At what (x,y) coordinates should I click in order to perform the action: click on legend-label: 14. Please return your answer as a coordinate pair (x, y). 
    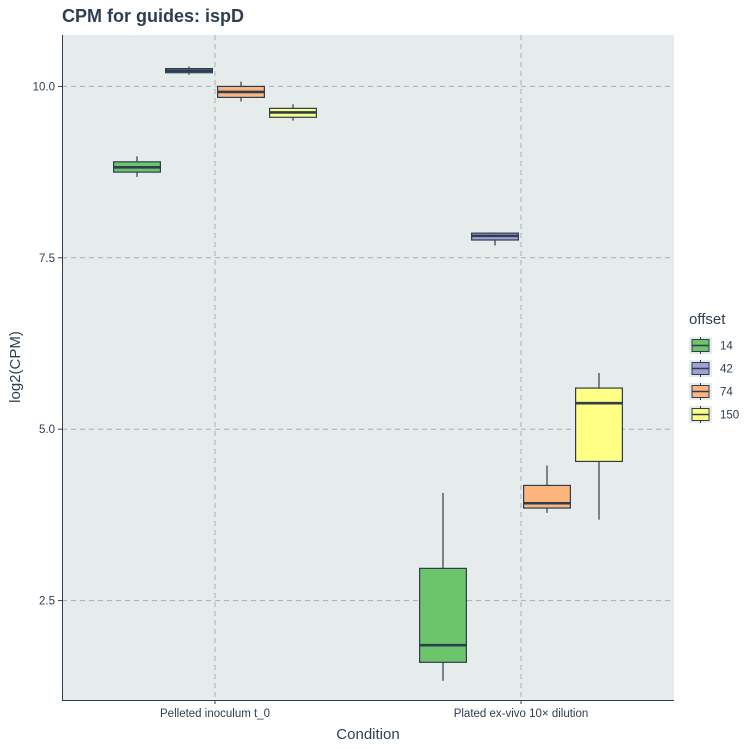
    Looking at the image, I should click on (726, 347).